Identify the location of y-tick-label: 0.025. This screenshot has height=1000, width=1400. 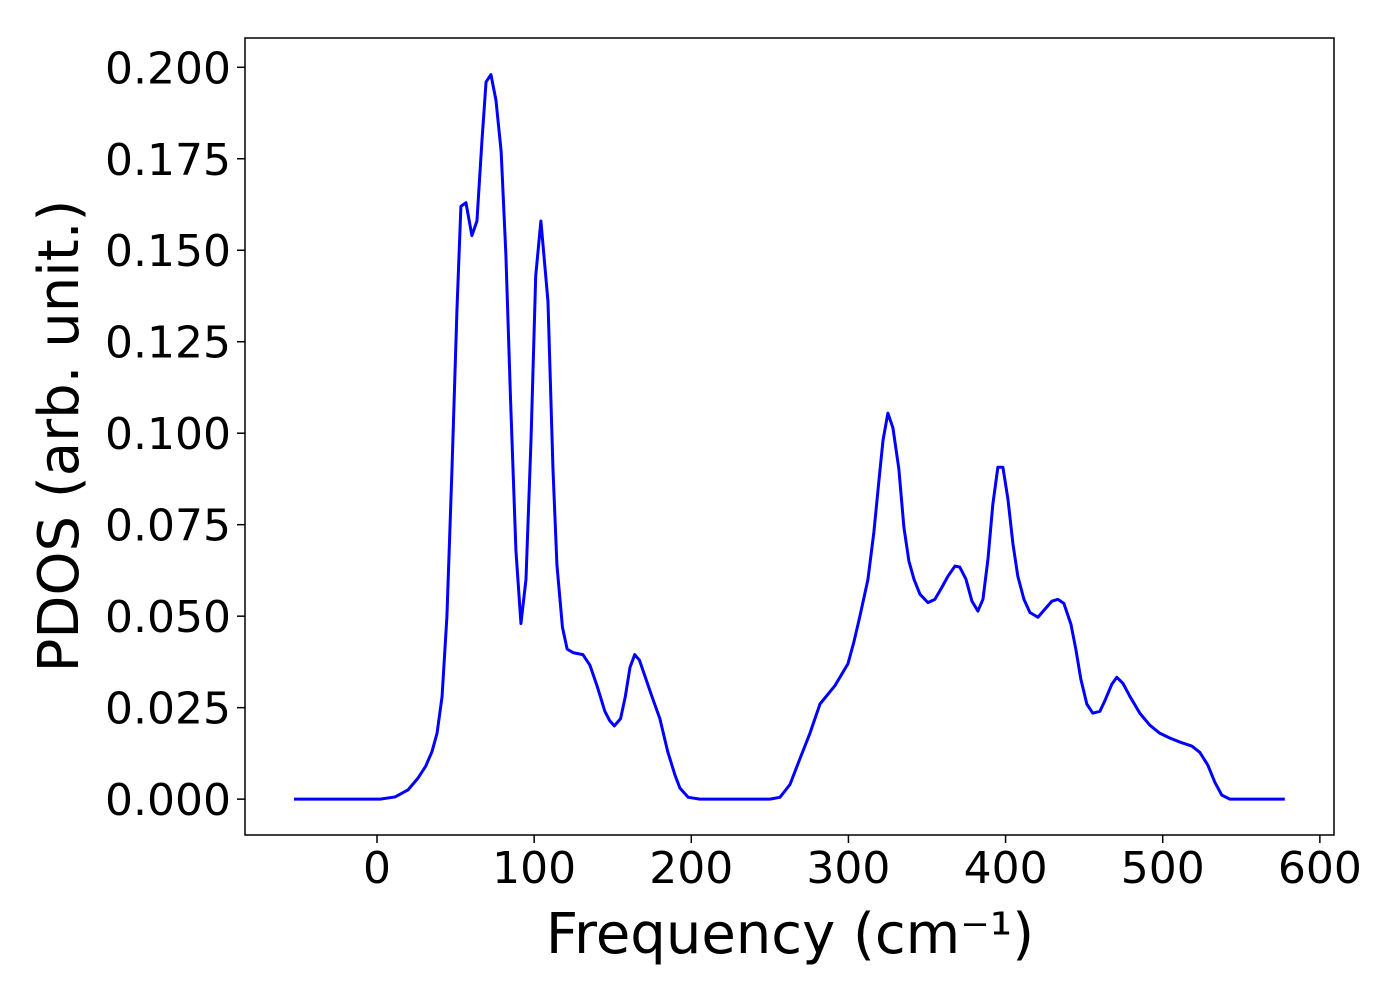
(168, 709).